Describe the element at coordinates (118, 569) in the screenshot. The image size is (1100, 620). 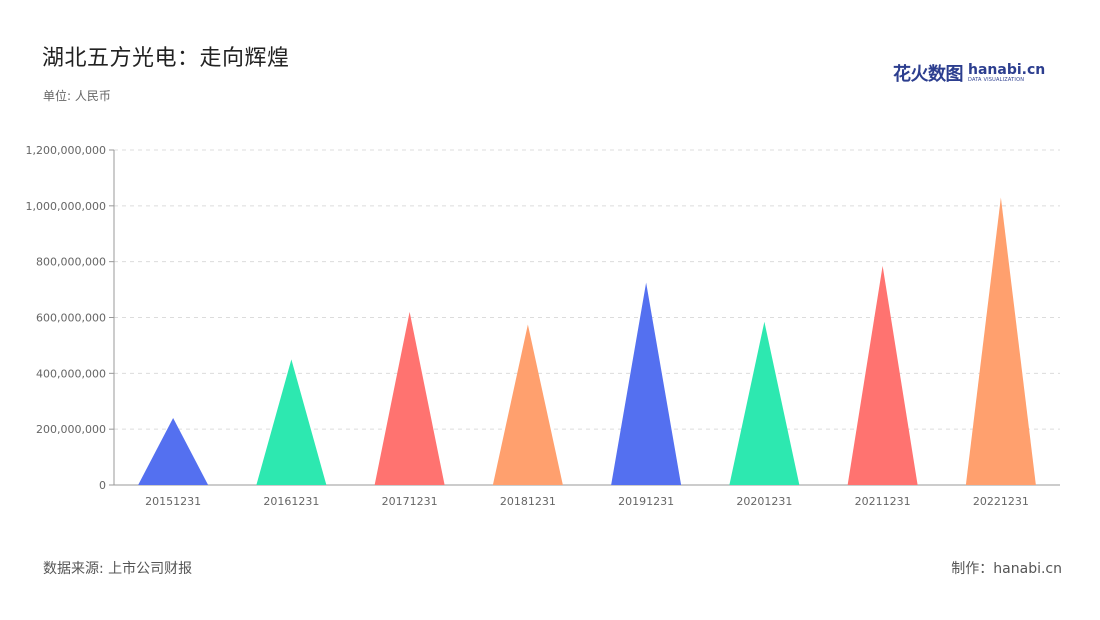
I see `data-source: 数据来源: 上市公司财报` at that location.